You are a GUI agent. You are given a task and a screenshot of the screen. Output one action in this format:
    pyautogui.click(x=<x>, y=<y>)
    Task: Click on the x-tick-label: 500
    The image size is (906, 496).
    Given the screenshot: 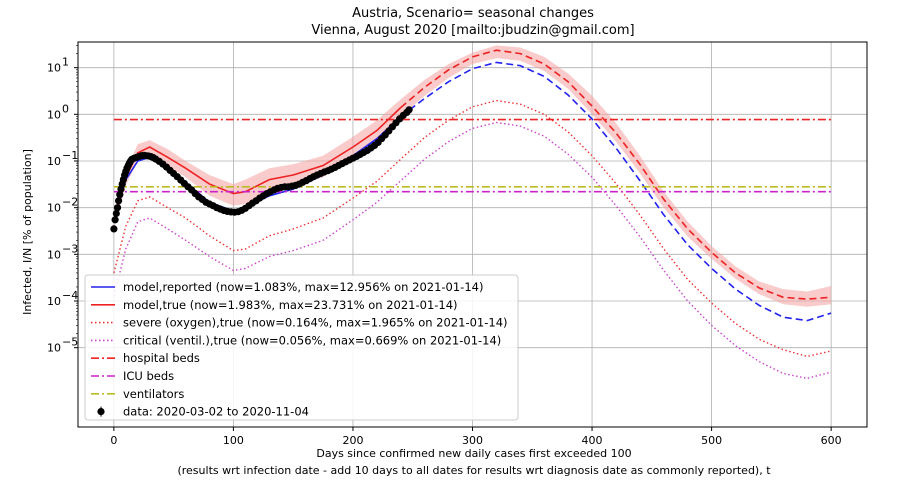 What is the action you would take?
    pyautogui.click(x=711, y=440)
    